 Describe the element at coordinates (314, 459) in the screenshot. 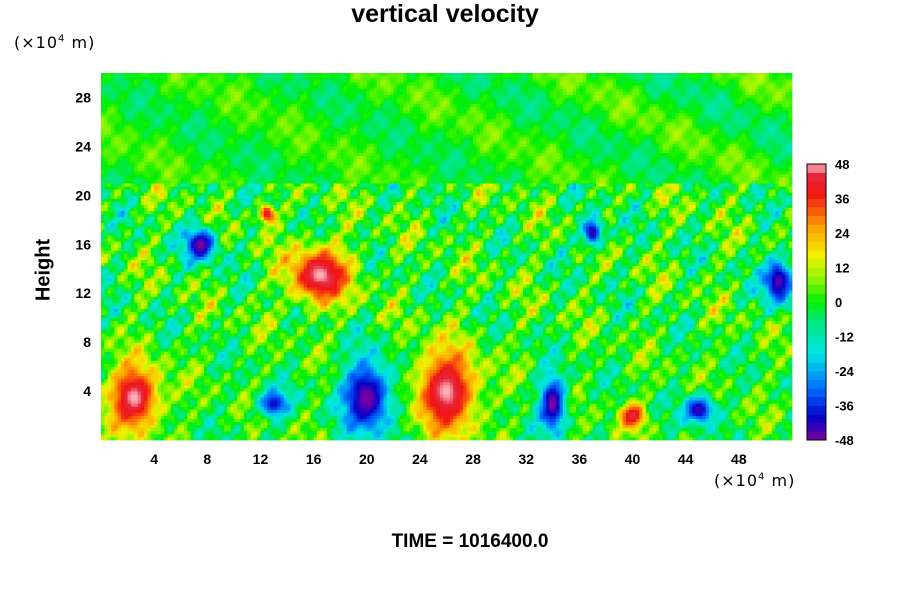

I see `x-tick-label: 16` at that location.